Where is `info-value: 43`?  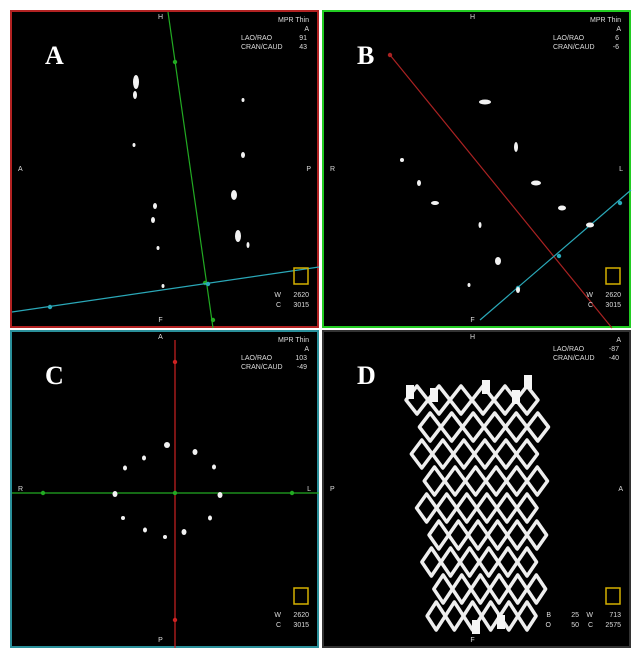
info-value: 43 is located at coordinates (303, 47).